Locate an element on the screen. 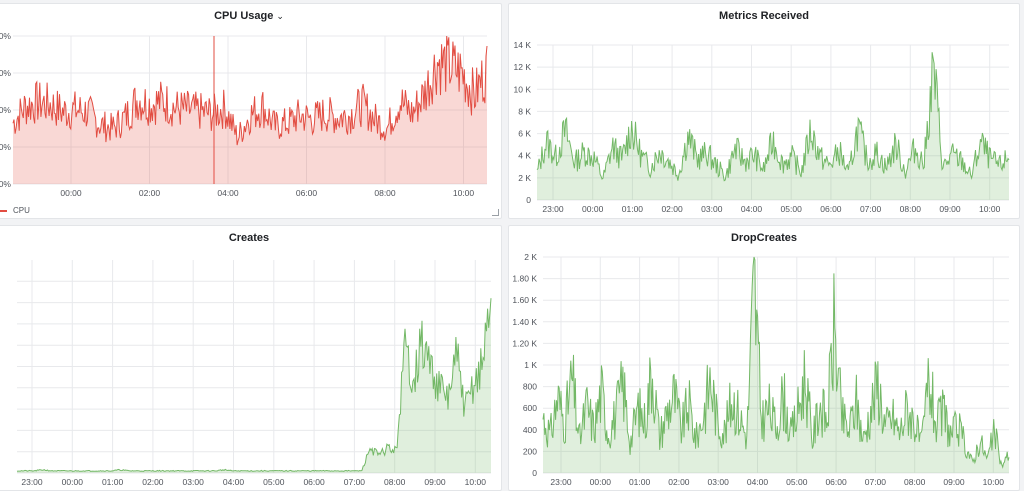 This screenshot has height=491, width=1024. y-tick-label: 1.20 K is located at coordinates (524, 343).